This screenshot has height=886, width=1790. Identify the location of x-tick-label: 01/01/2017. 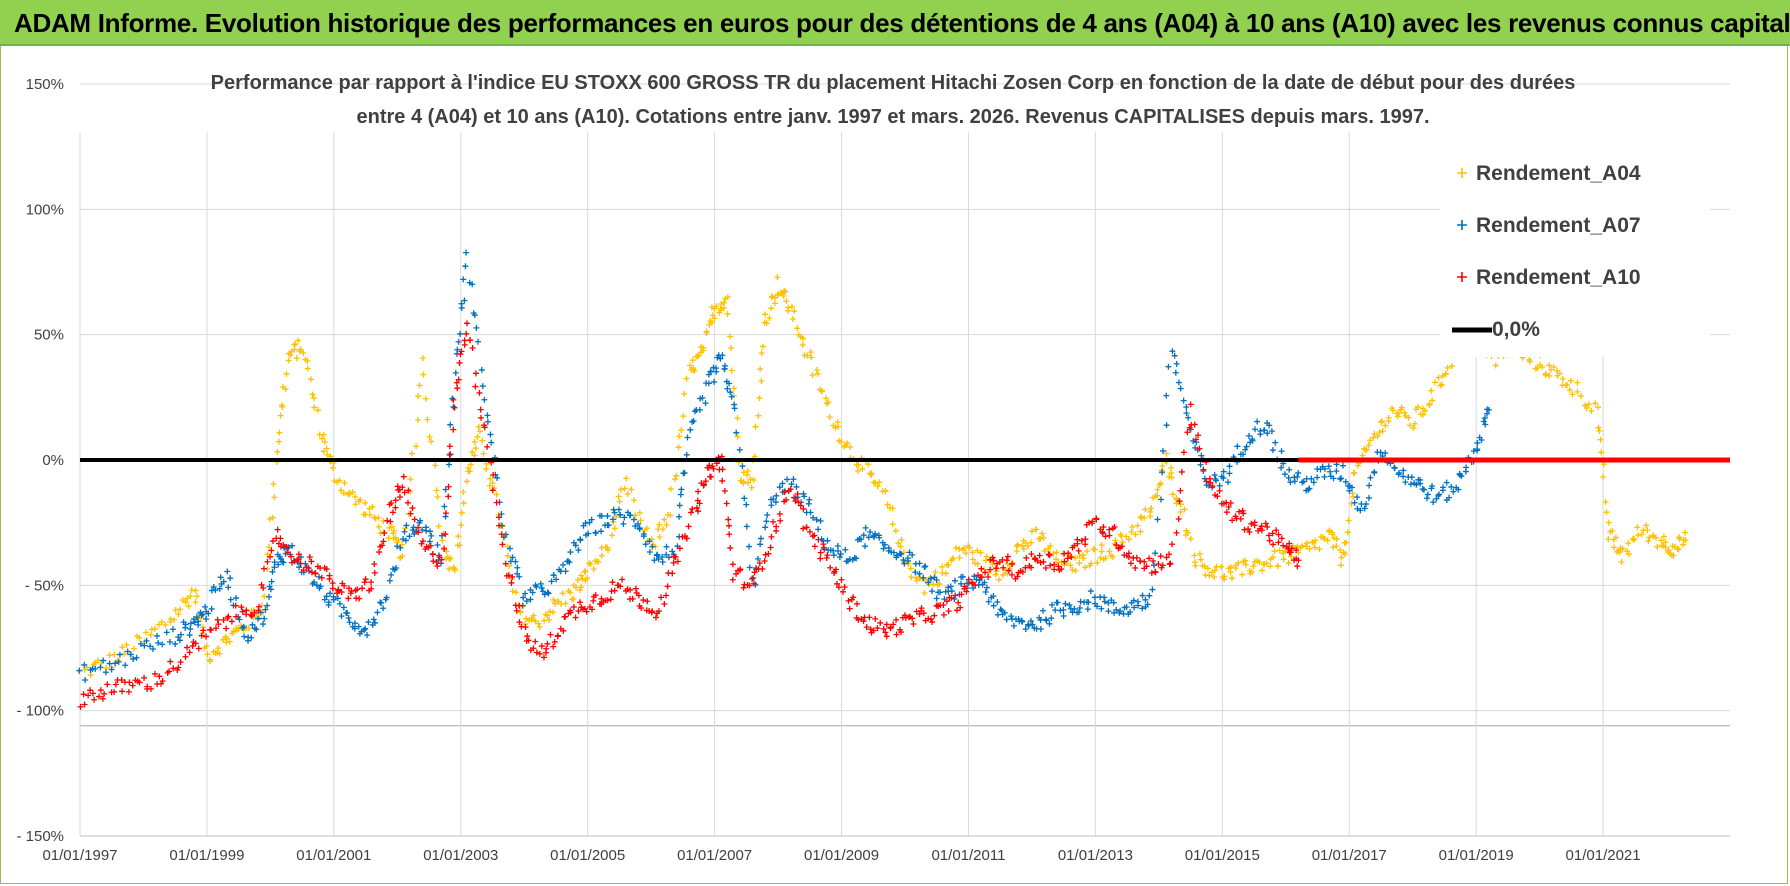
(1349, 855).